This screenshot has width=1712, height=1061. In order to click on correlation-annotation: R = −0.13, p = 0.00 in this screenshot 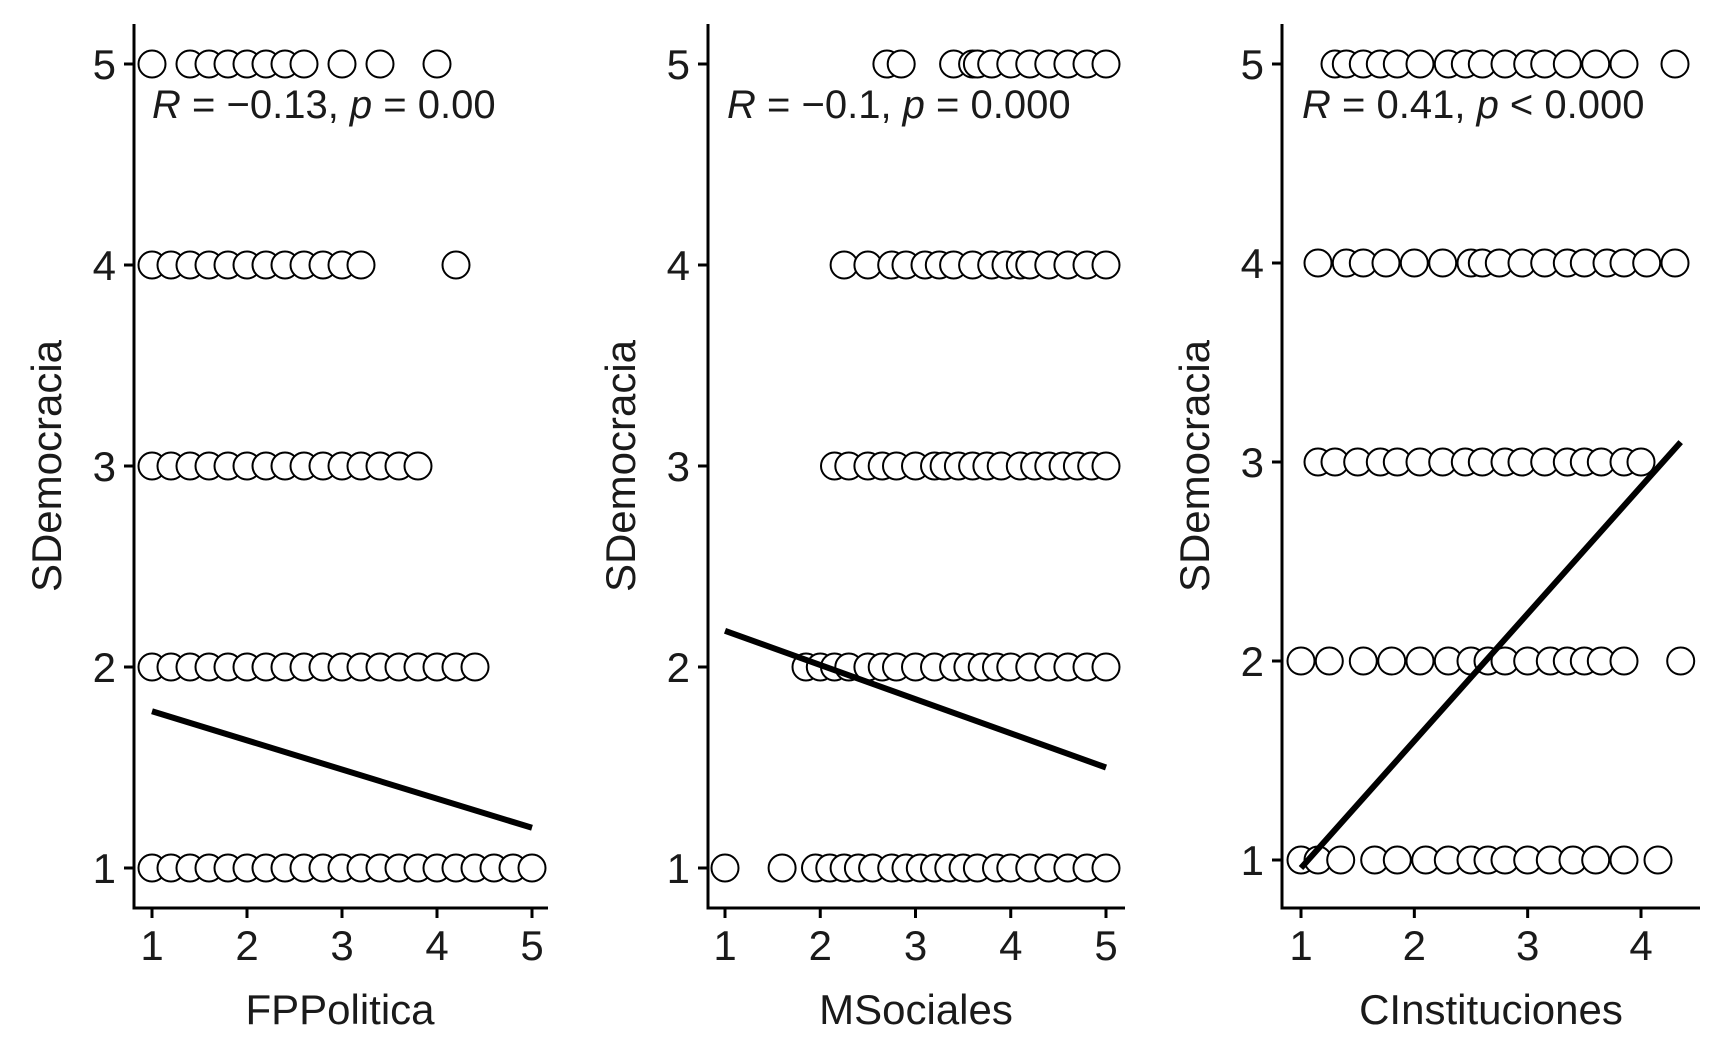, I will do `click(324, 105)`.